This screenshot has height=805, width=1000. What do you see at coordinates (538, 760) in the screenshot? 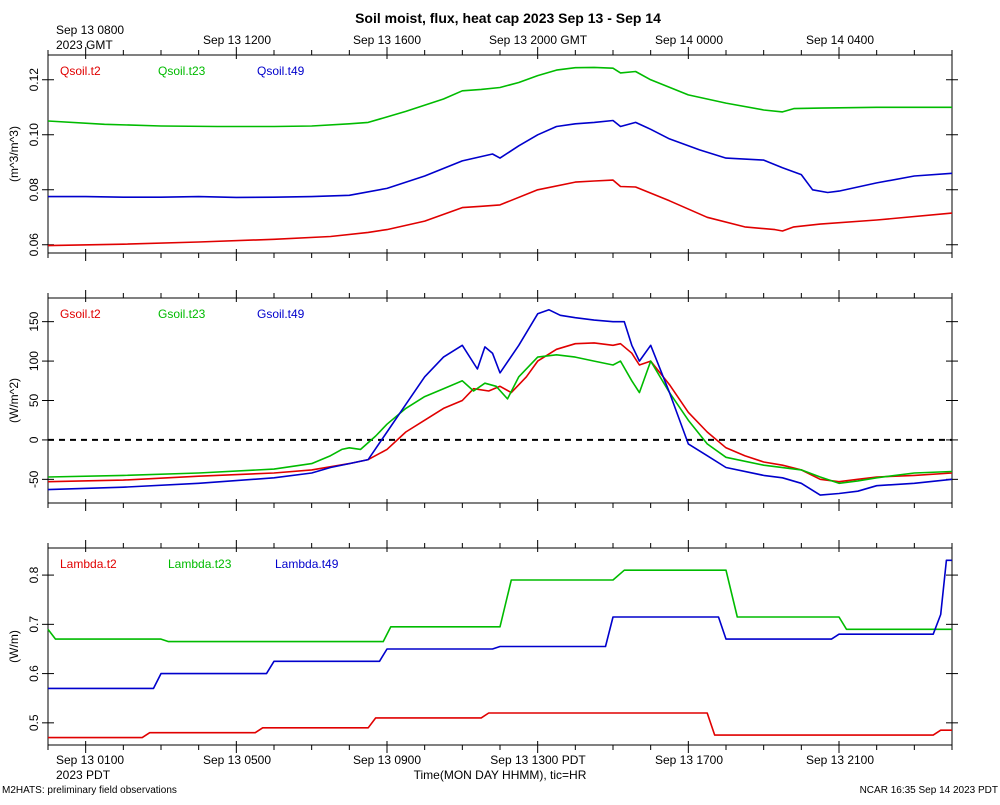
I see `bottom-axis-label: Sep 13 1300 PDT` at bounding box center [538, 760].